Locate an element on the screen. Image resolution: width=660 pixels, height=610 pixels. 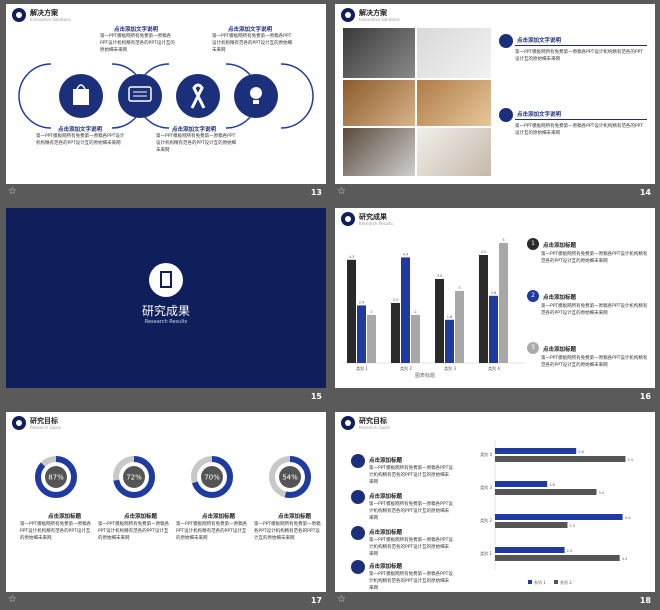
bullet-1: 1 is located at coordinates (533, 244).